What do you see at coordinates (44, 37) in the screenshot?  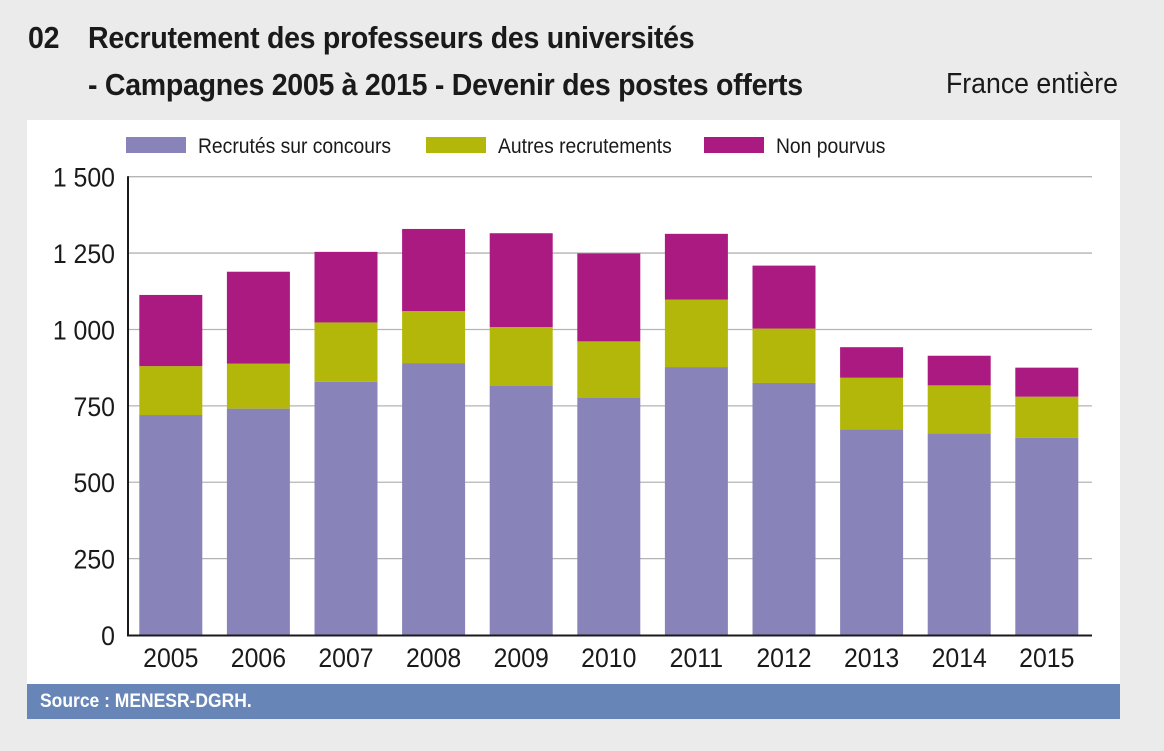 I see `figure-number: 02` at bounding box center [44, 37].